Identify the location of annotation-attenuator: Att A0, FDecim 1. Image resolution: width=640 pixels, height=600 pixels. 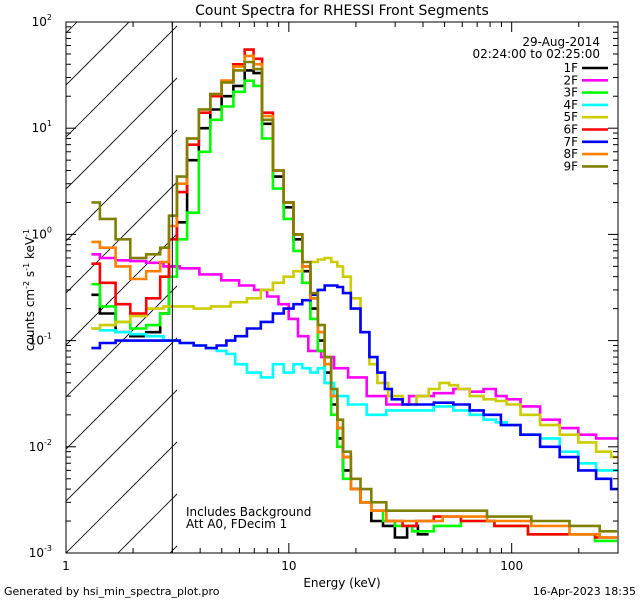
(236, 524).